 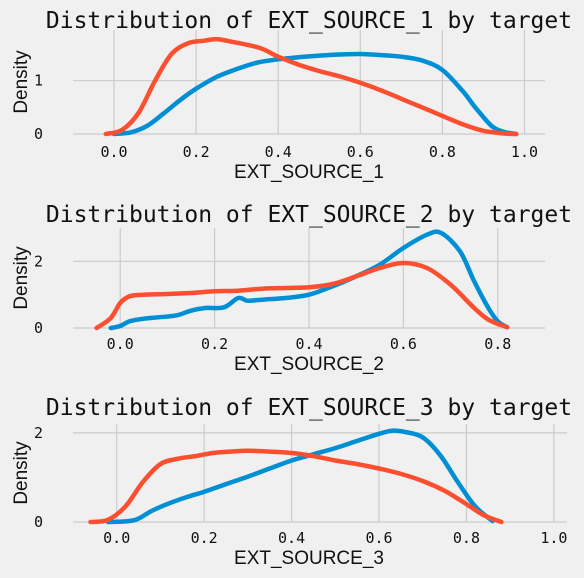 What do you see at coordinates (309, 21) in the screenshot?
I see `chart-title: Distribution of EXT_SOURCE_1 by target` at bounding box center [309, 21].